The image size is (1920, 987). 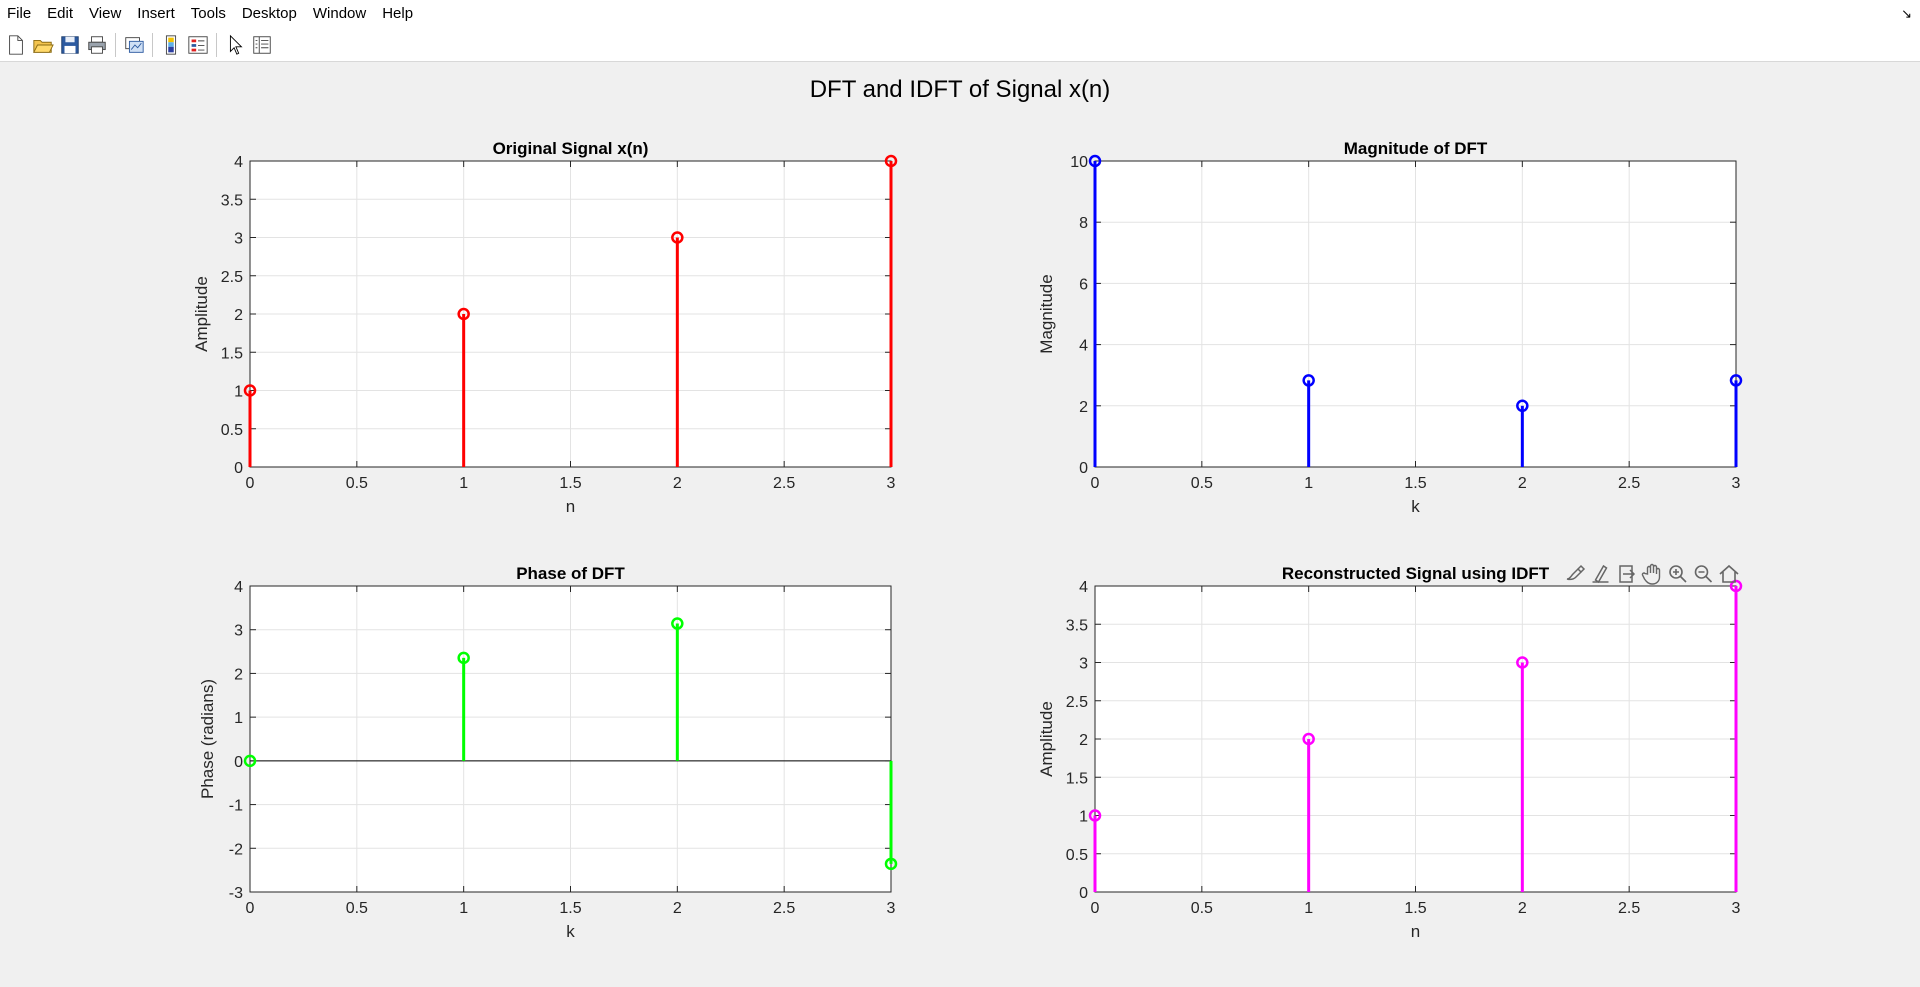 What do you see at coordinates (97, 45) in the screenshot?
I see `print-icon` at bounding box center [97, 45].